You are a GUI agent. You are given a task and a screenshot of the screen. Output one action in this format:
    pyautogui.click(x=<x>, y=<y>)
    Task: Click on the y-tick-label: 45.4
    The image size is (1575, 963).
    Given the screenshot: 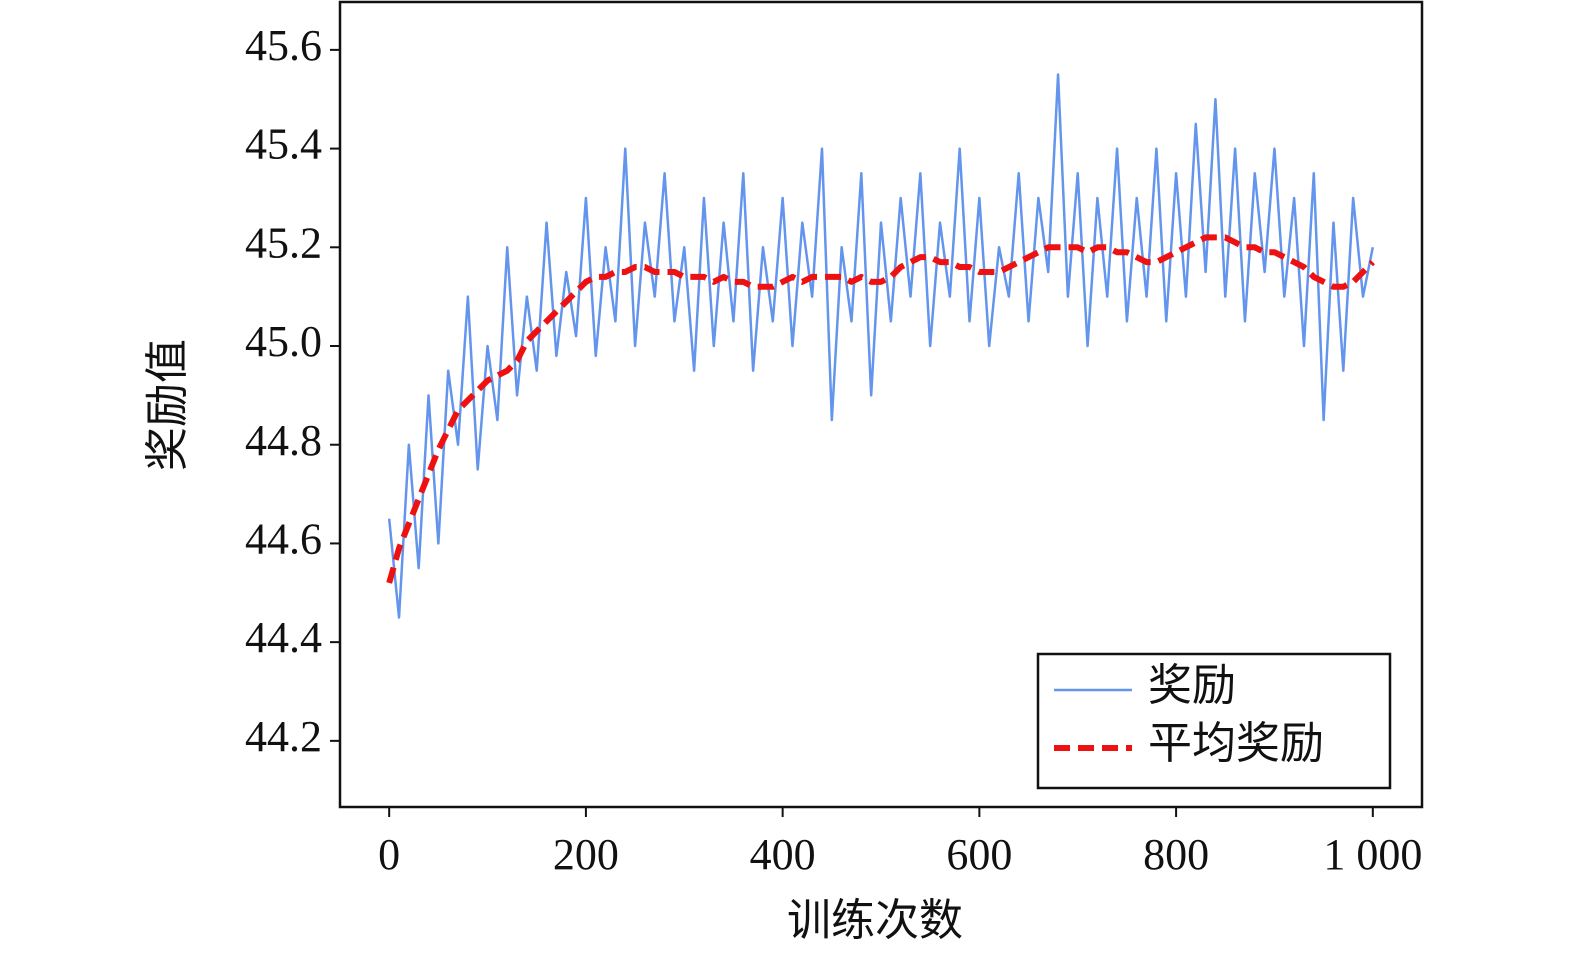 What is the action you would take?
    pyautogui.click(x=283, y=144)
    